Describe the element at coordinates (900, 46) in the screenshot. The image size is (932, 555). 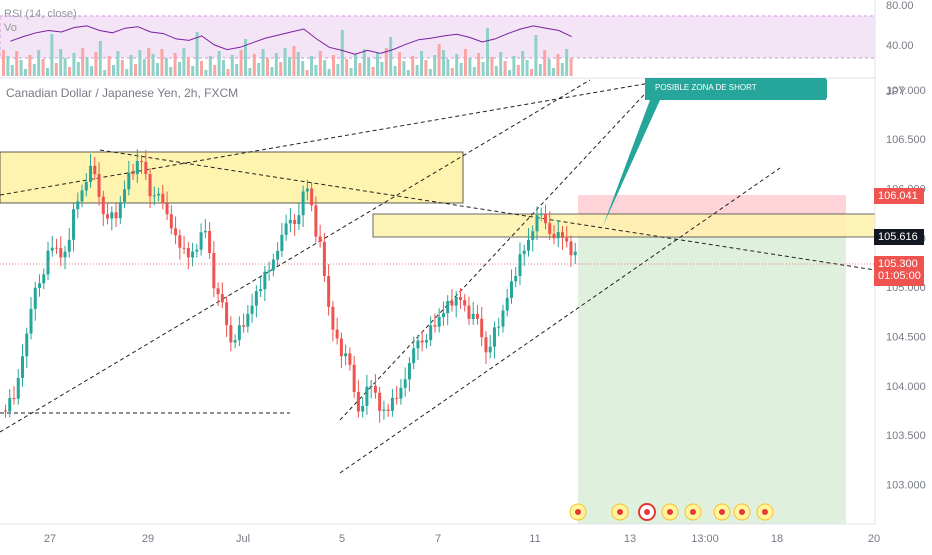
I see `rsi-level-lower: 40.00` at that location.